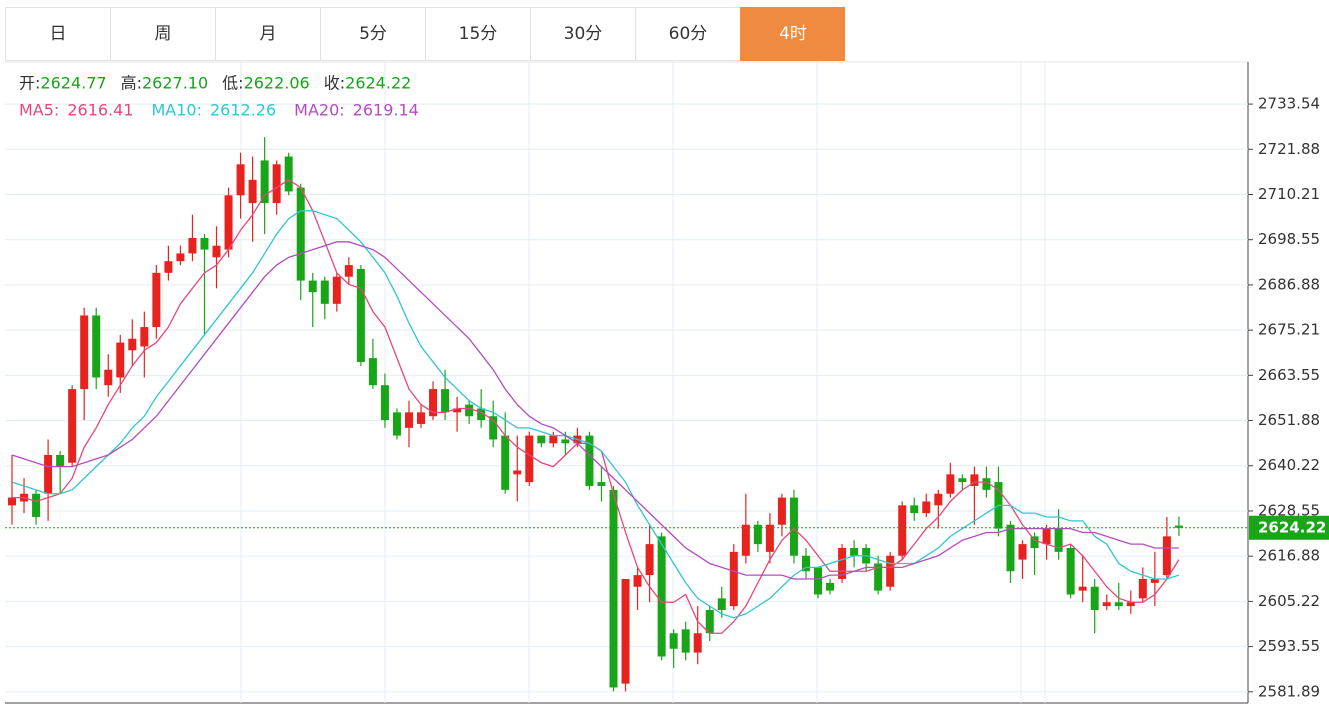 This screenshot has height=705, width=1329. What do you see at coordinates (792, 34) in the screenshot?
I see `period-tab: 4时` at bounding box center [792, 34].